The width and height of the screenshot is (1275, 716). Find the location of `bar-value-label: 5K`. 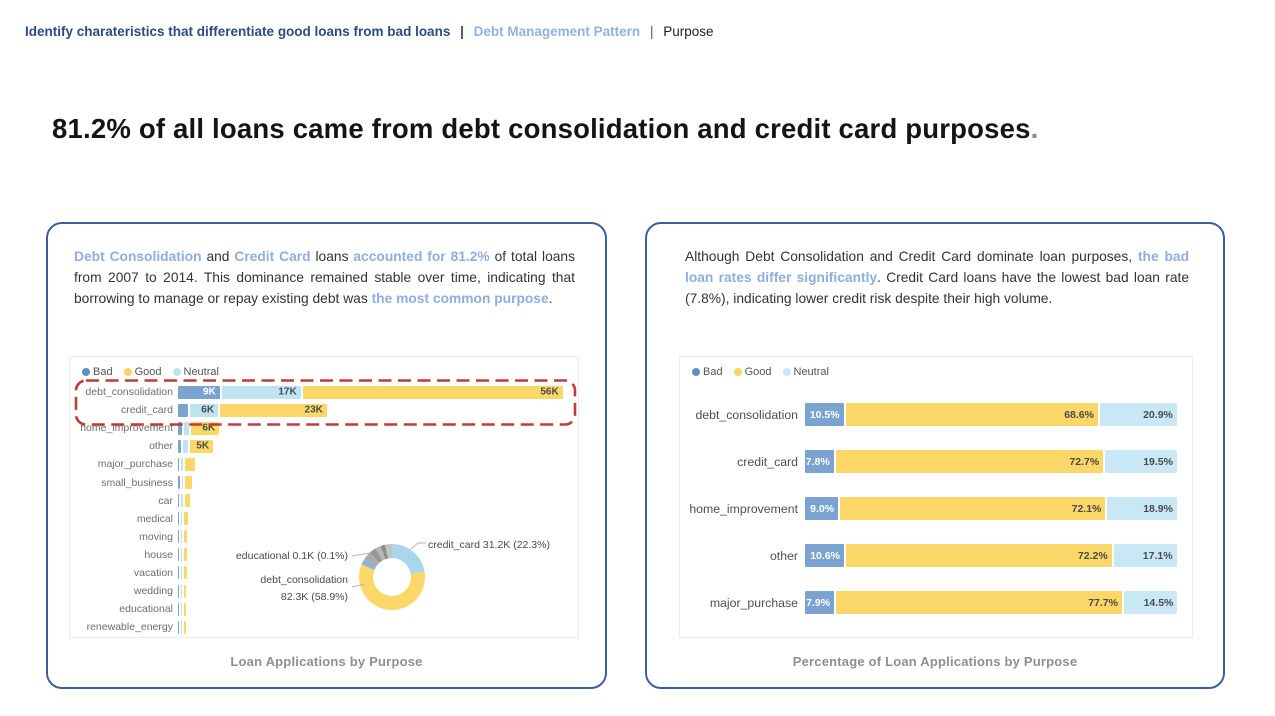

bar-value-label: 5K is located at coordinates (203, 446).